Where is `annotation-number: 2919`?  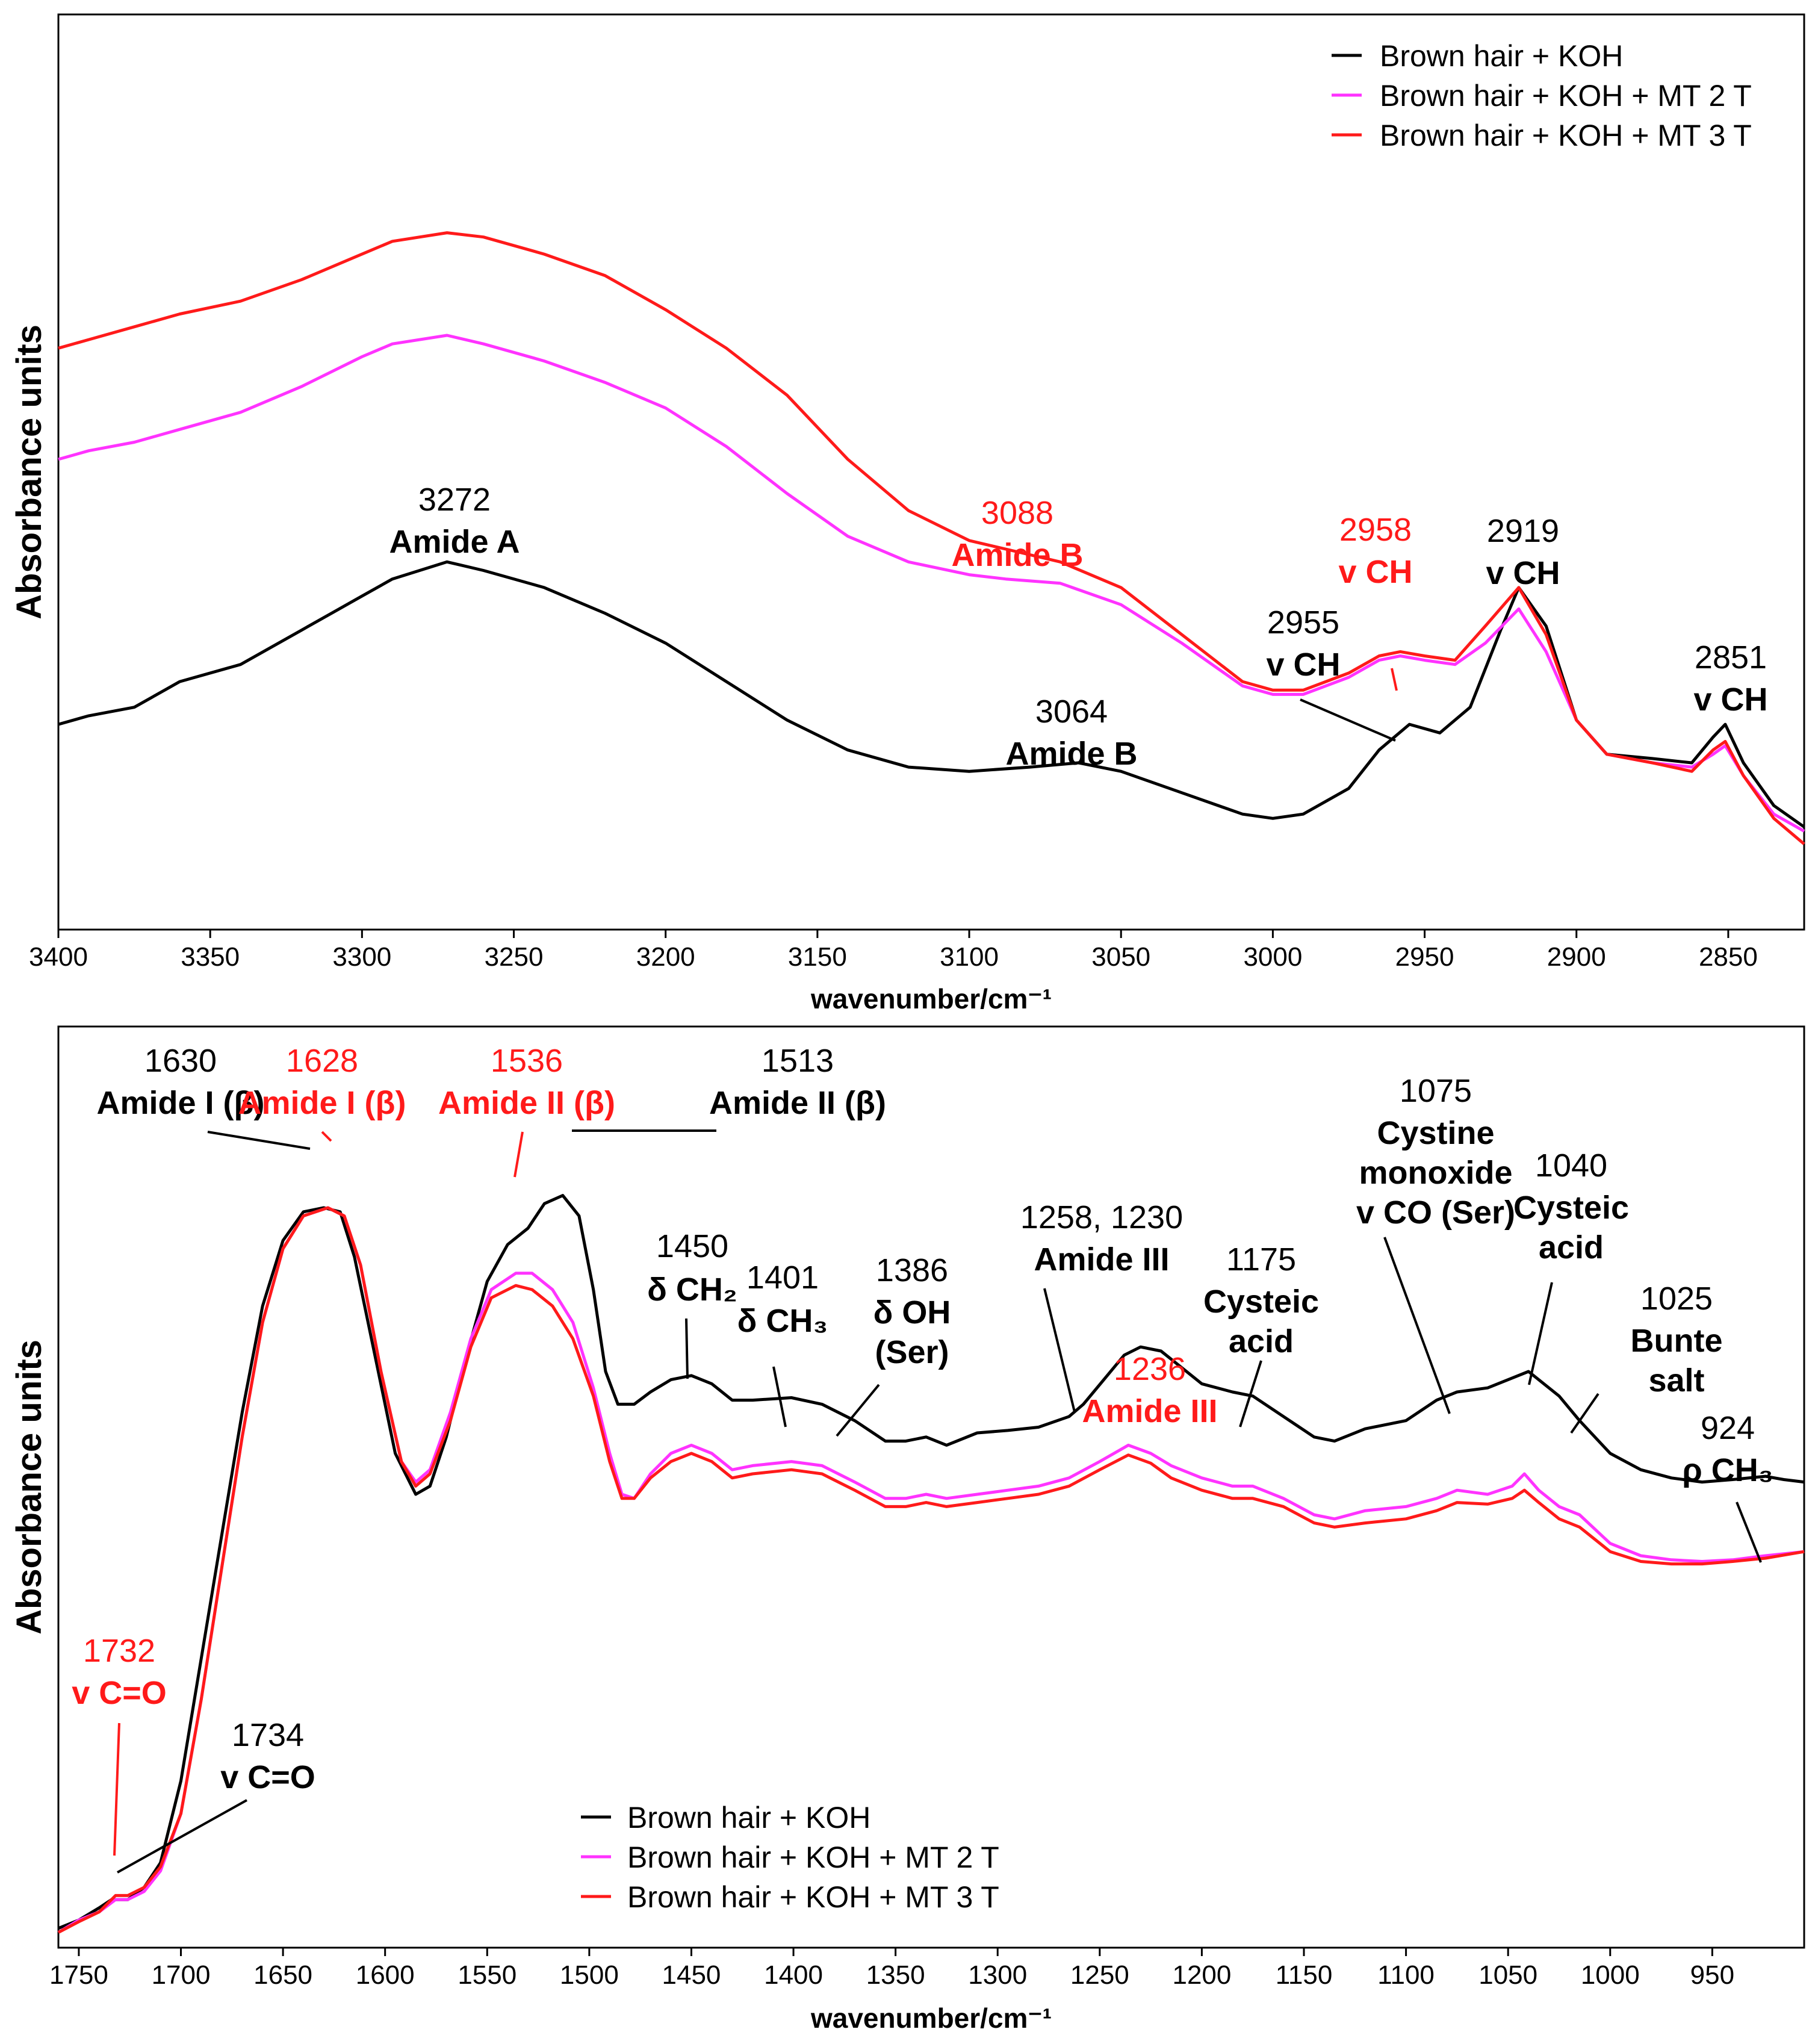
annotation-number: 2919 is located at coordinates (1523, 531).